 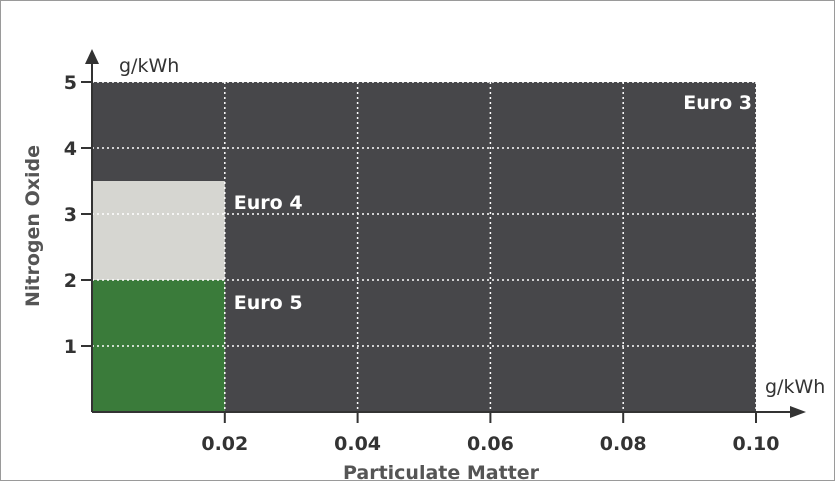 I want to click on y-tick-label: 4, so click(x=70, y=149).